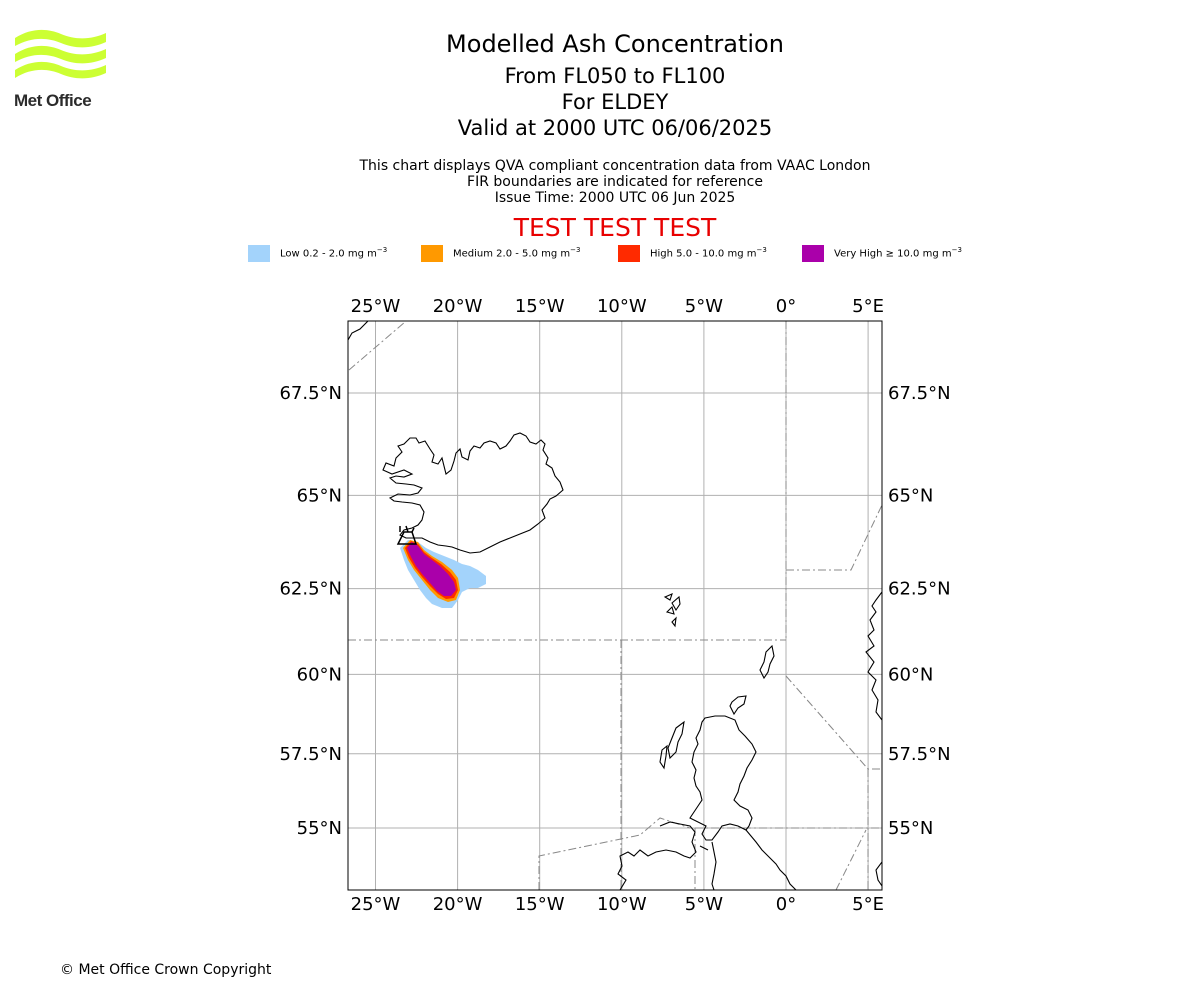 The height and width of the screenshot is (1000, 1200). I want to click on volcano-marker-icon, so click(407, 535).